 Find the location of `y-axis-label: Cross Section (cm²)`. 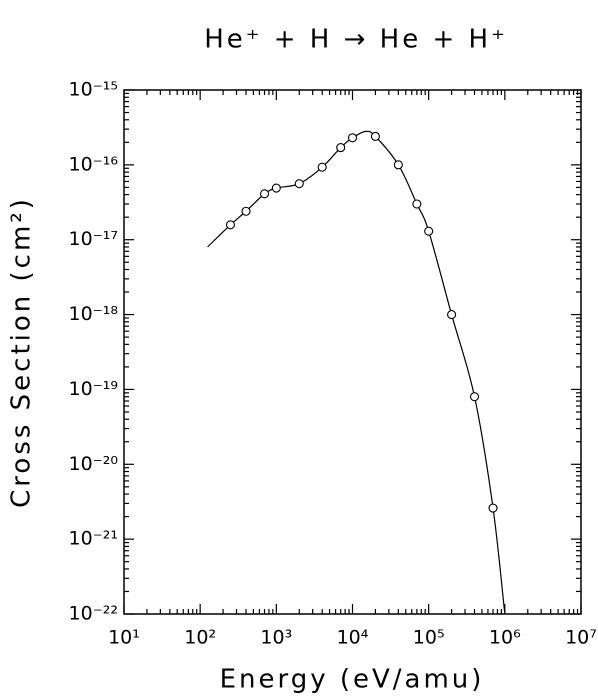

y-axis-label: Cross Section (cm²) is located at coordinates (22, 352).